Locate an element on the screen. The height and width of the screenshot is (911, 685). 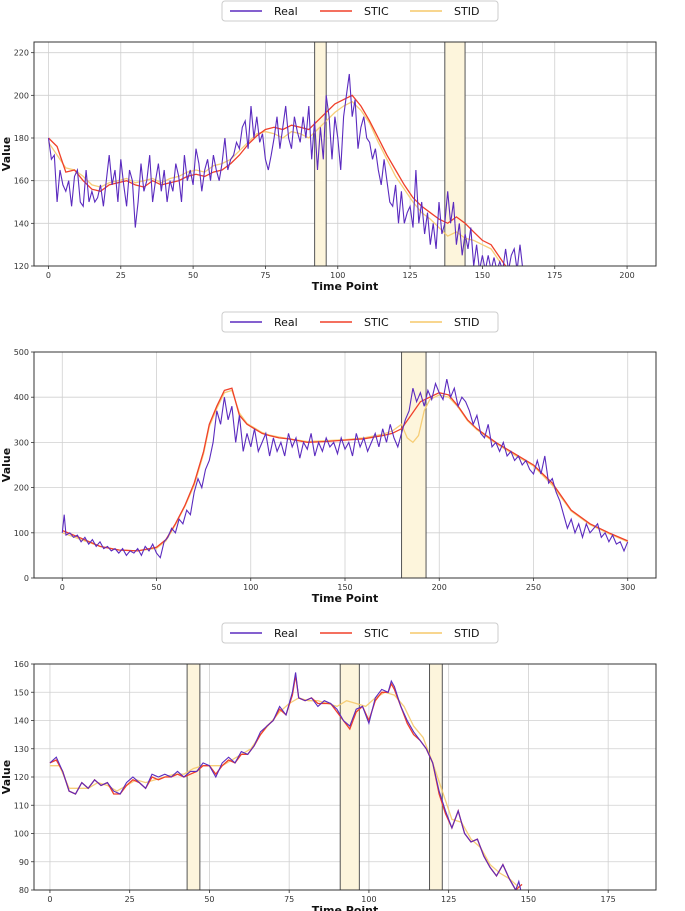
y-tick-label: 80 is located at coordinates (24, 890).